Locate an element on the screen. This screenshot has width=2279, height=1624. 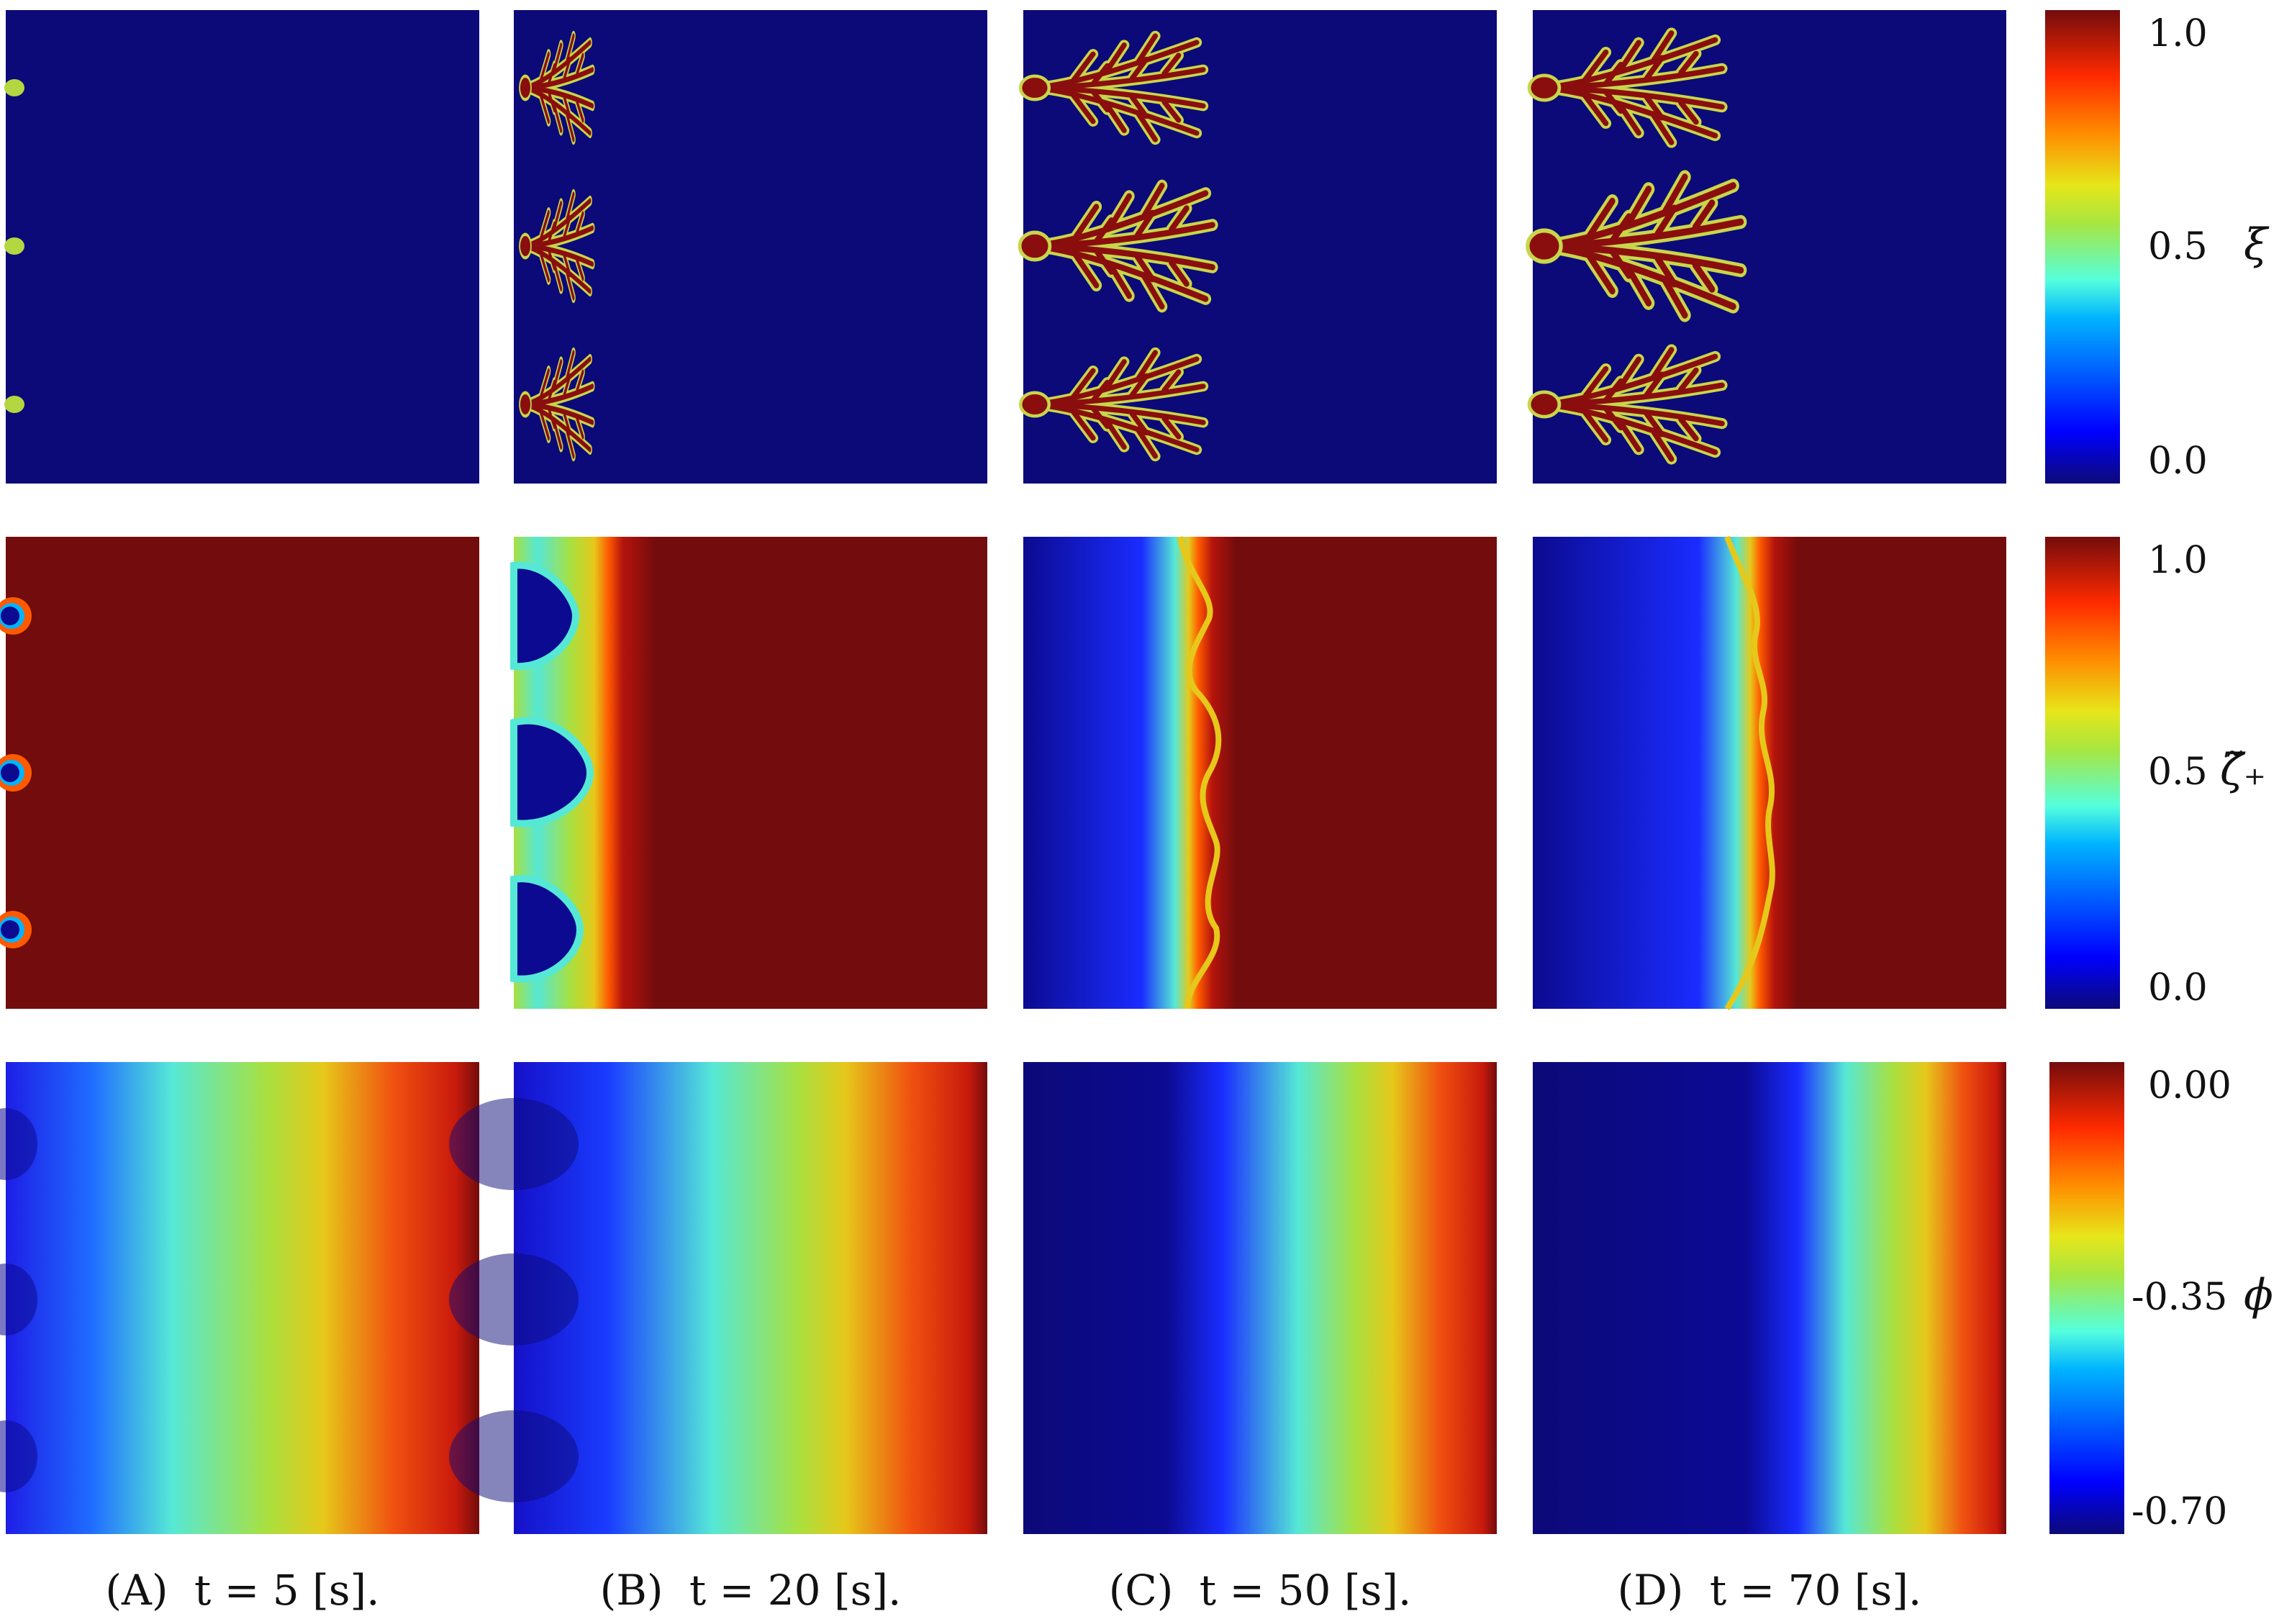
front-d is located at coordinates (1749, 773).